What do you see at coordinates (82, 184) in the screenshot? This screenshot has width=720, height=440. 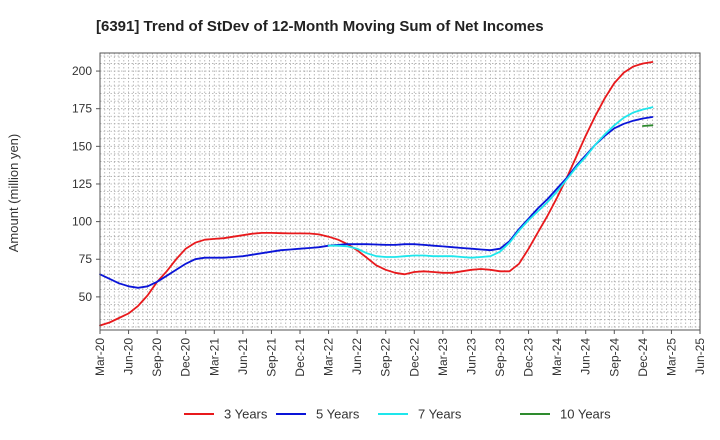 I see `y-tick-label: 125` at bounding box center [82, 184].